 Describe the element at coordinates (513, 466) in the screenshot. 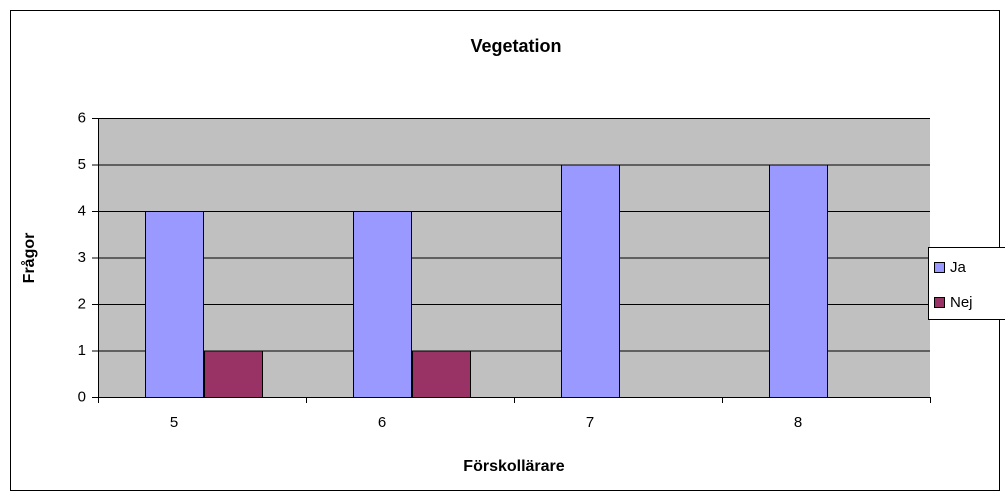

I see `x-axis-label: Förskollärare` at that location.